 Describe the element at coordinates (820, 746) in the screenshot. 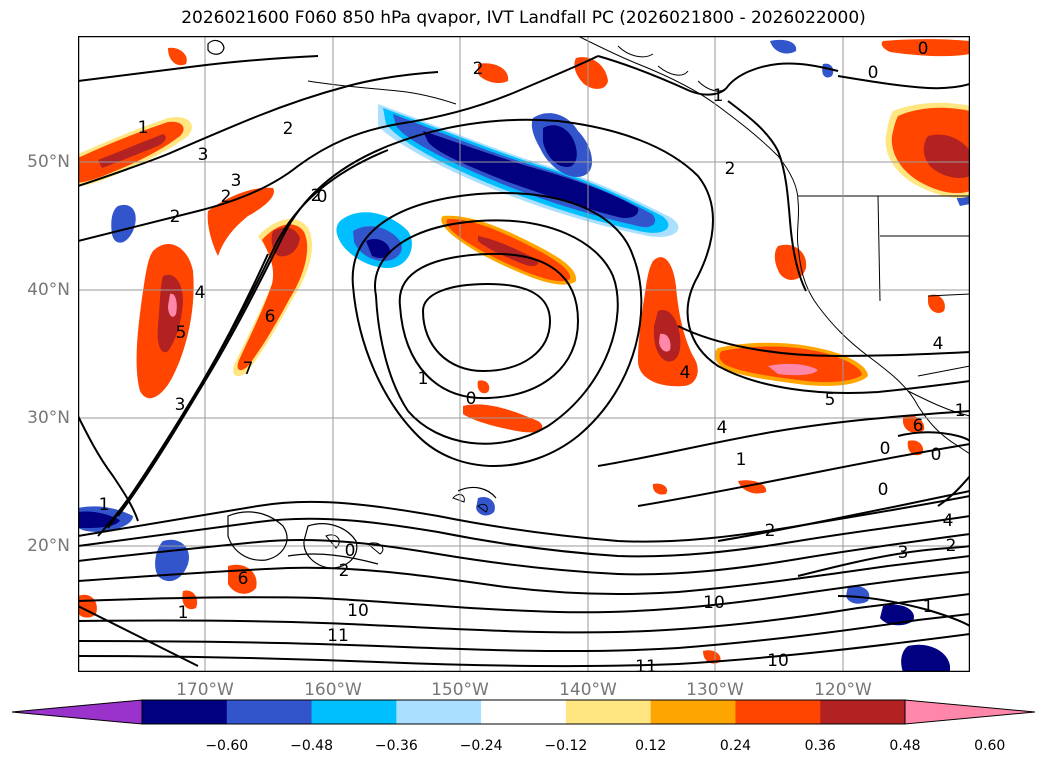

I see `colorbar-tick-label: 0.36` at that location.